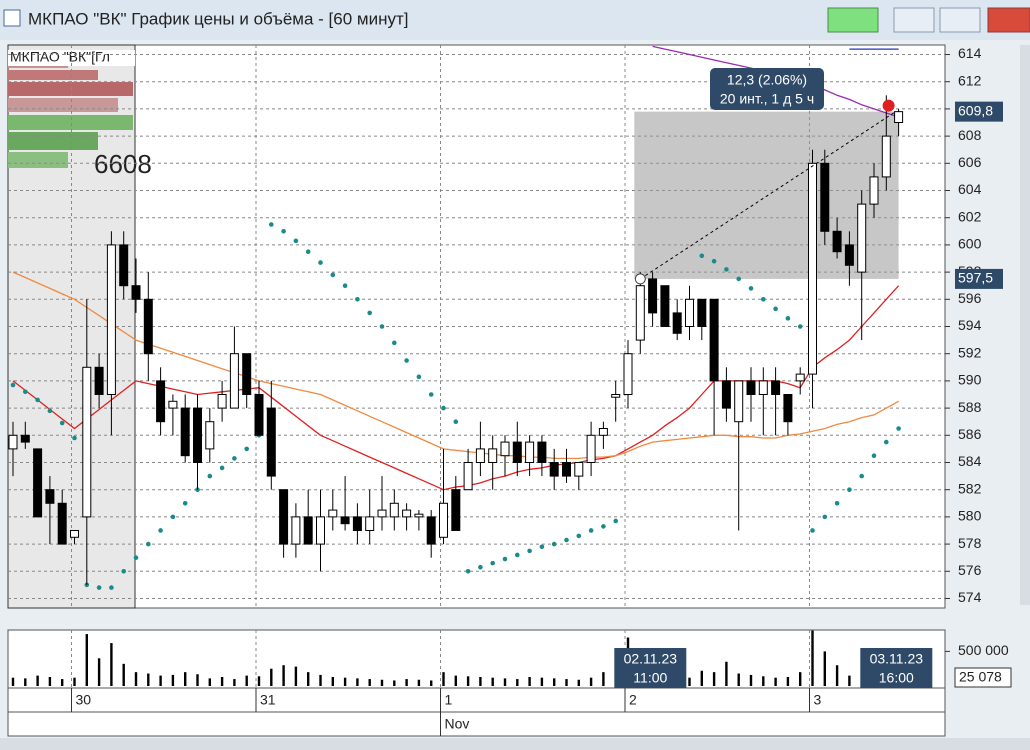 The width and height of the screenshot is (1030, 750). Describe the element at coordinates (60, 57) in the screenshot. I see `profile-name: МКПАО "ВК"[Гл` at that location.